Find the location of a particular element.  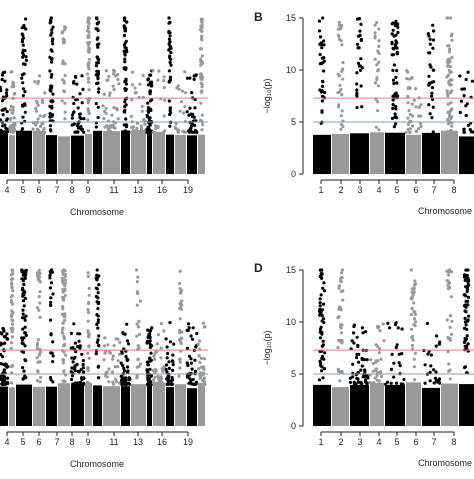

x-axis-title-c: Chromosome is located at coordinates (97, 464).